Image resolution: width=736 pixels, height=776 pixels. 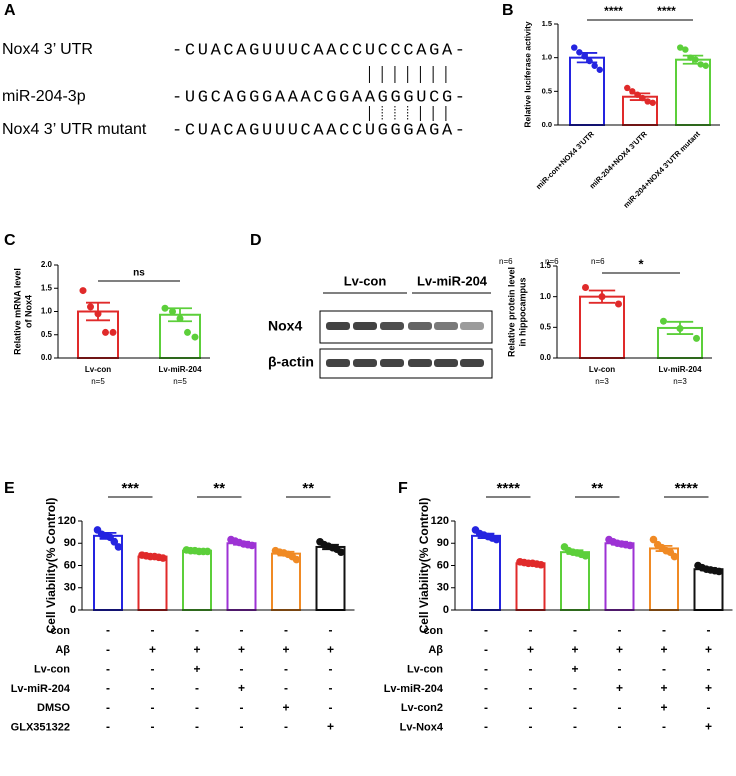 I want to click on y-axis-label: Relative luciferase activity, so click(x=527, y=74).